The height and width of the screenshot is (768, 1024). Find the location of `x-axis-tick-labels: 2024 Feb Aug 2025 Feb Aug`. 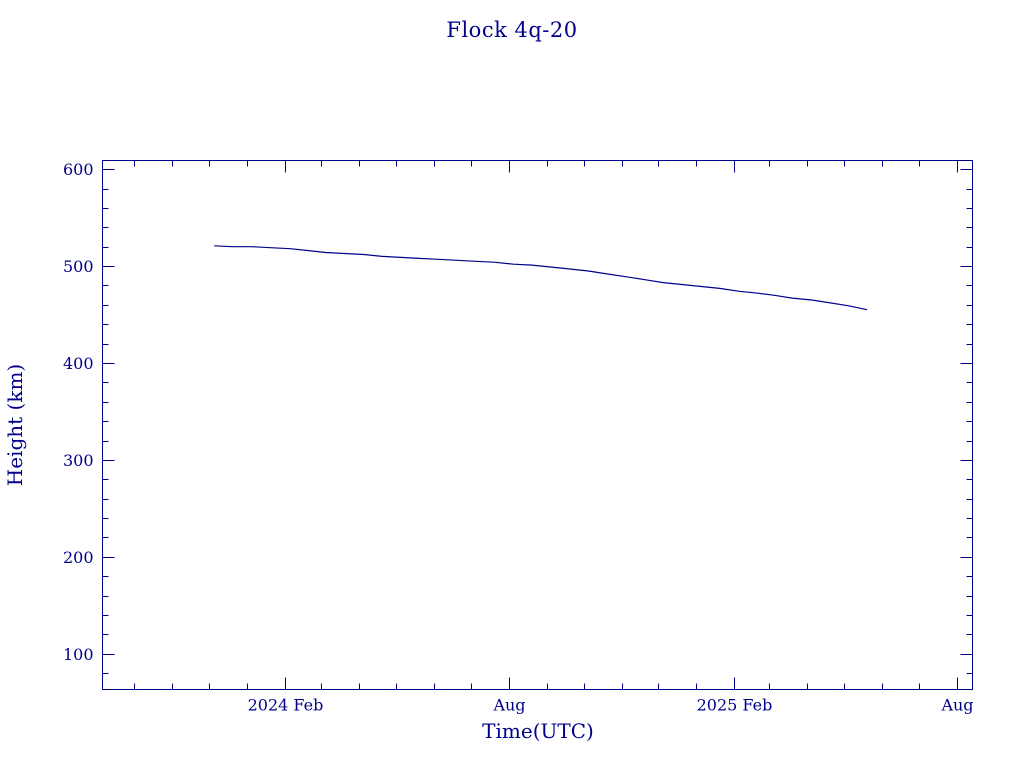

x-axis-tick-labels: 2024 Feb Aug 2025 Feb Aug is located at coordinates (611, 705).